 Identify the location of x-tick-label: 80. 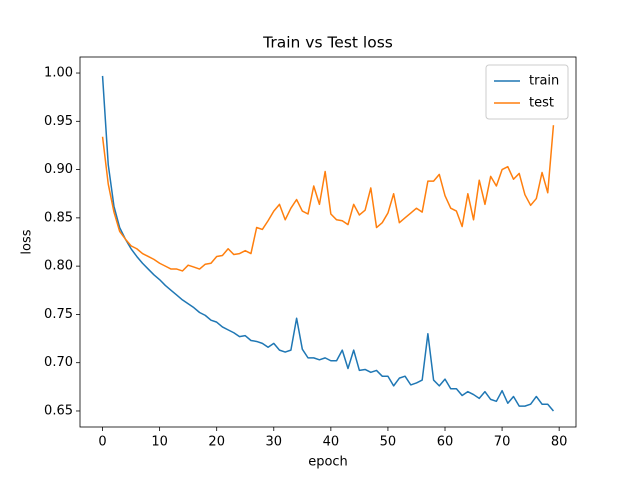
(559, 442).